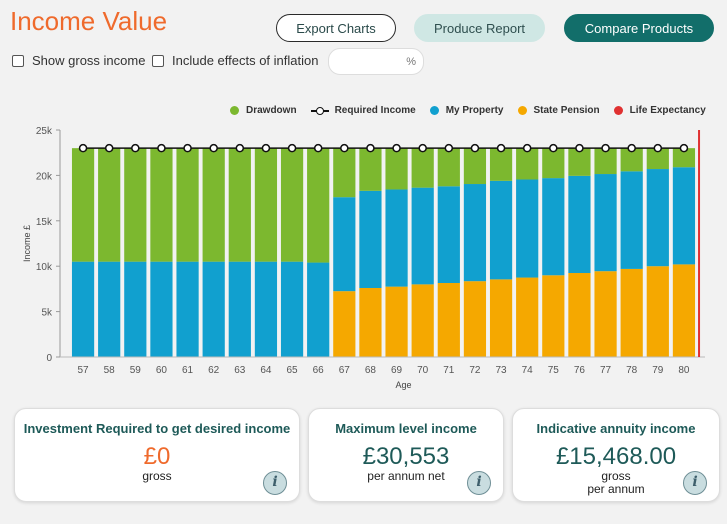 This screenshot has width=727, height=524. What do you see at coordinates (475, 370) in the screenshot?
I see `x-tick-label: 72` at bounding box center [475, 370].